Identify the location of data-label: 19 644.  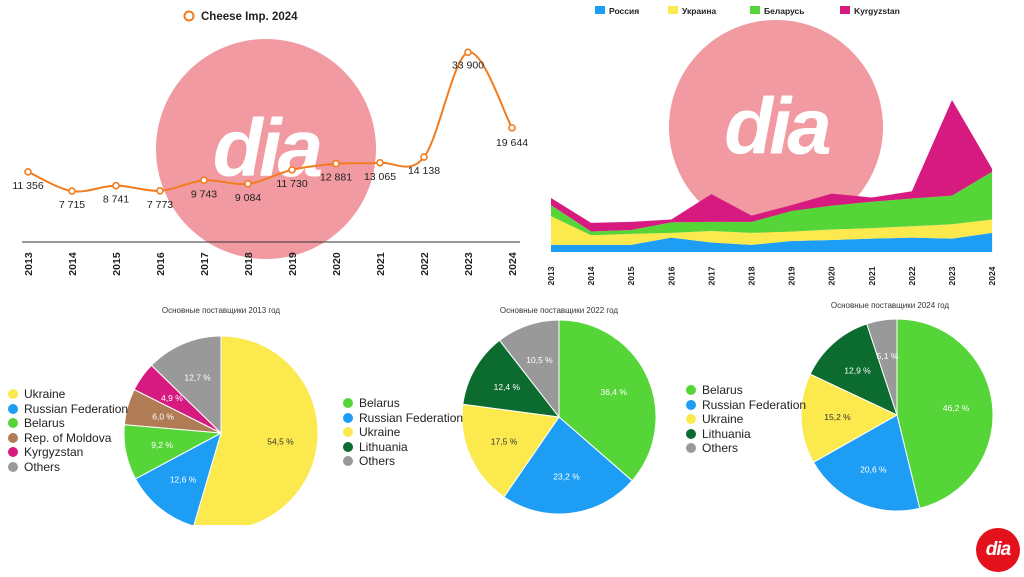
(512, 143).